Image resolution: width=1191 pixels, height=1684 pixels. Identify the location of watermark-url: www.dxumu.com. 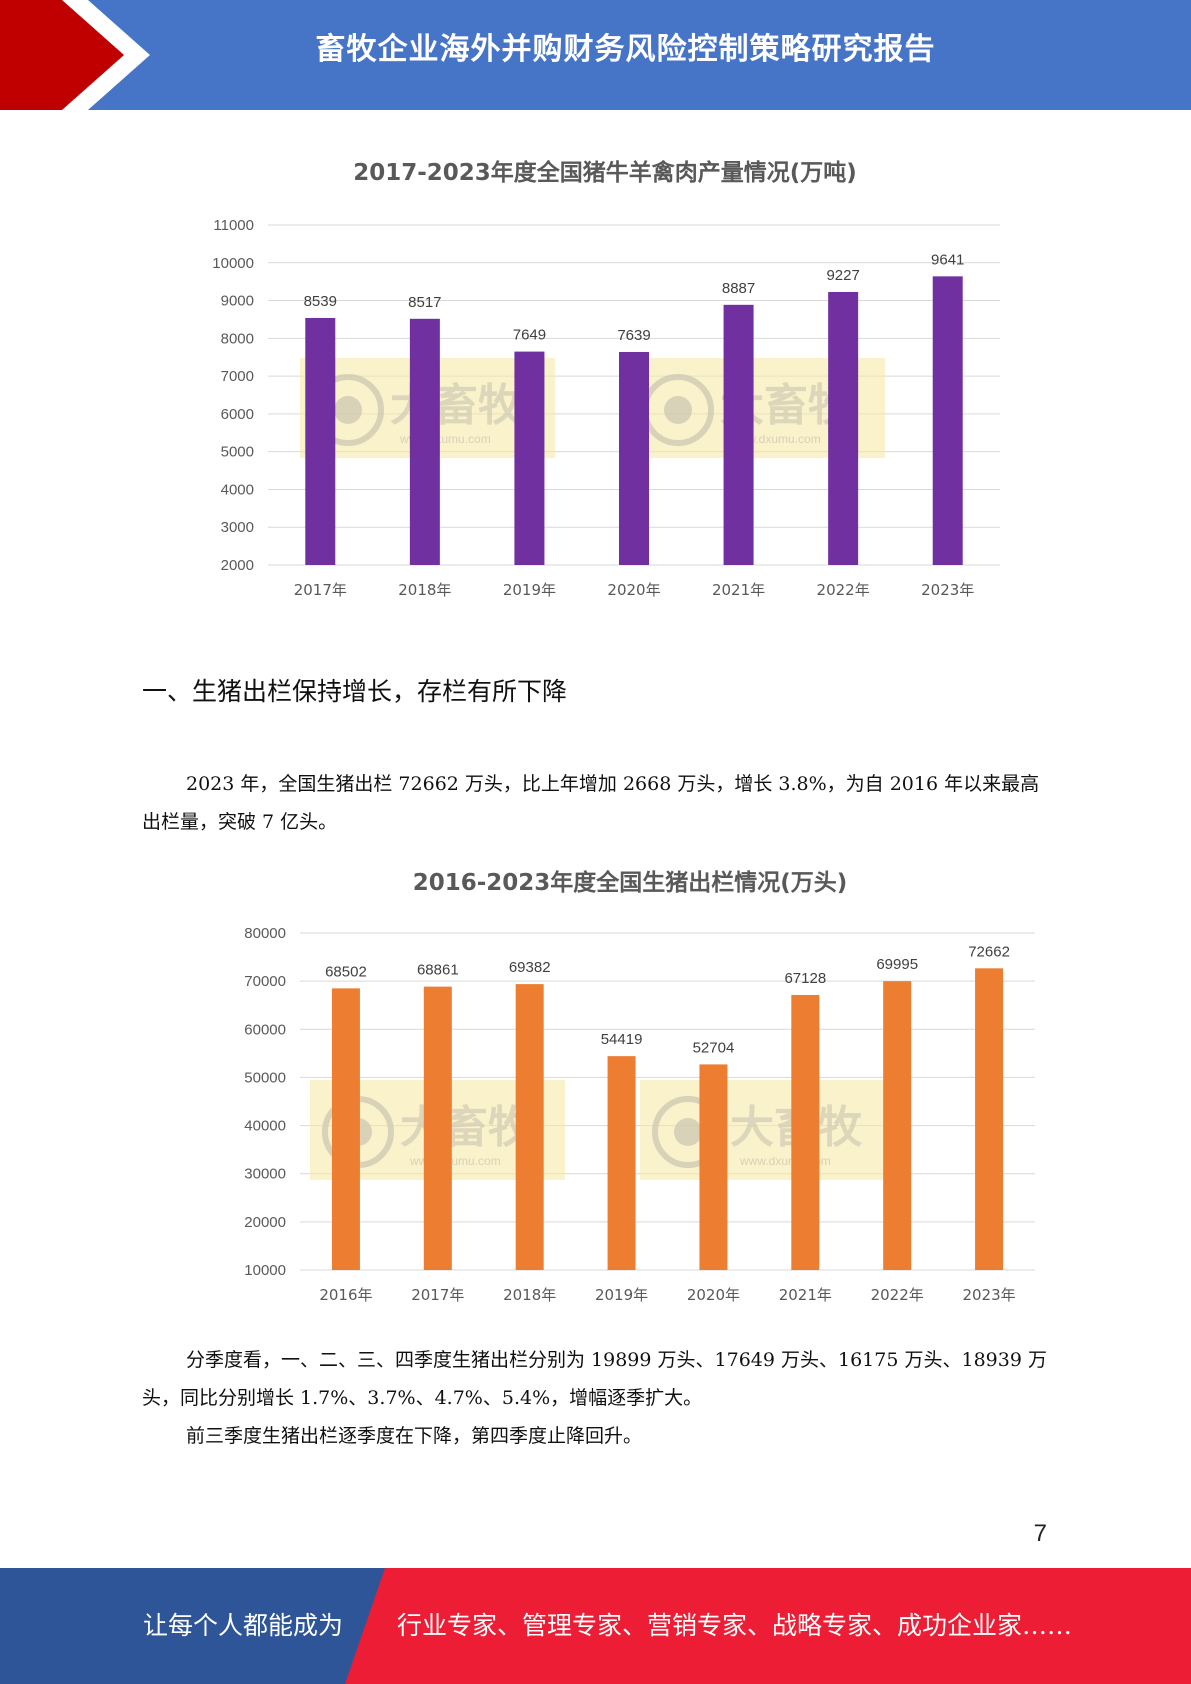
(455, 1161).